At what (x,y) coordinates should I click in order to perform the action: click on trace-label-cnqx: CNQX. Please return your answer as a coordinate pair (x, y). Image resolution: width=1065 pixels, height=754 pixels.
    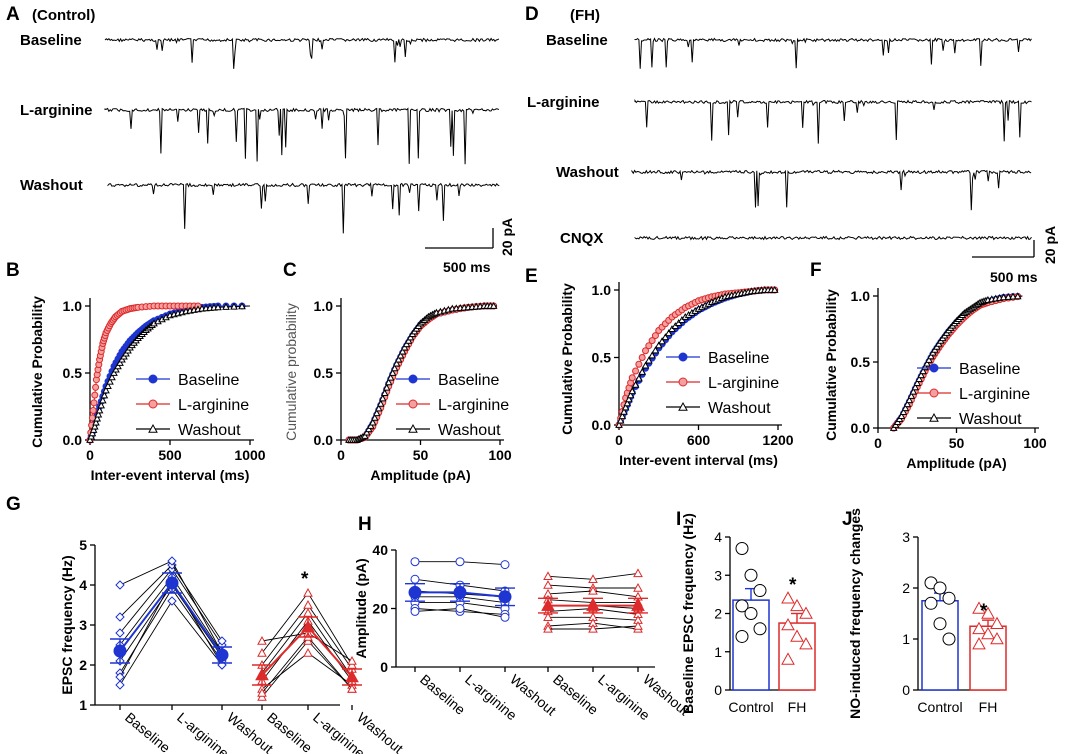
    Looking at the image, I should click on (581, 238).